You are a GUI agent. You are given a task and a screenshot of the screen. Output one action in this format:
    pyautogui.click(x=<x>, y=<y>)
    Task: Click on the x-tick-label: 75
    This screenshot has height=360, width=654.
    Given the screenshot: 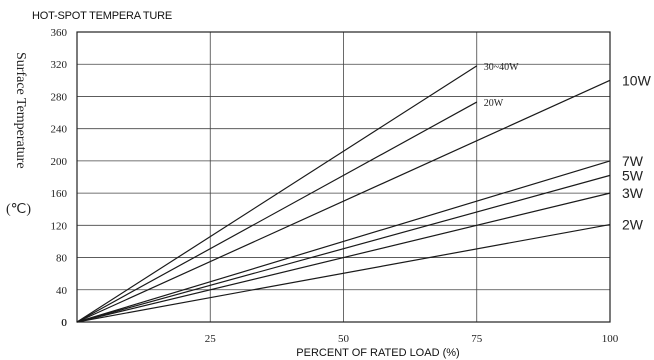 What is the action you would take?
    pyautogui.click(x=477, y=339)
    